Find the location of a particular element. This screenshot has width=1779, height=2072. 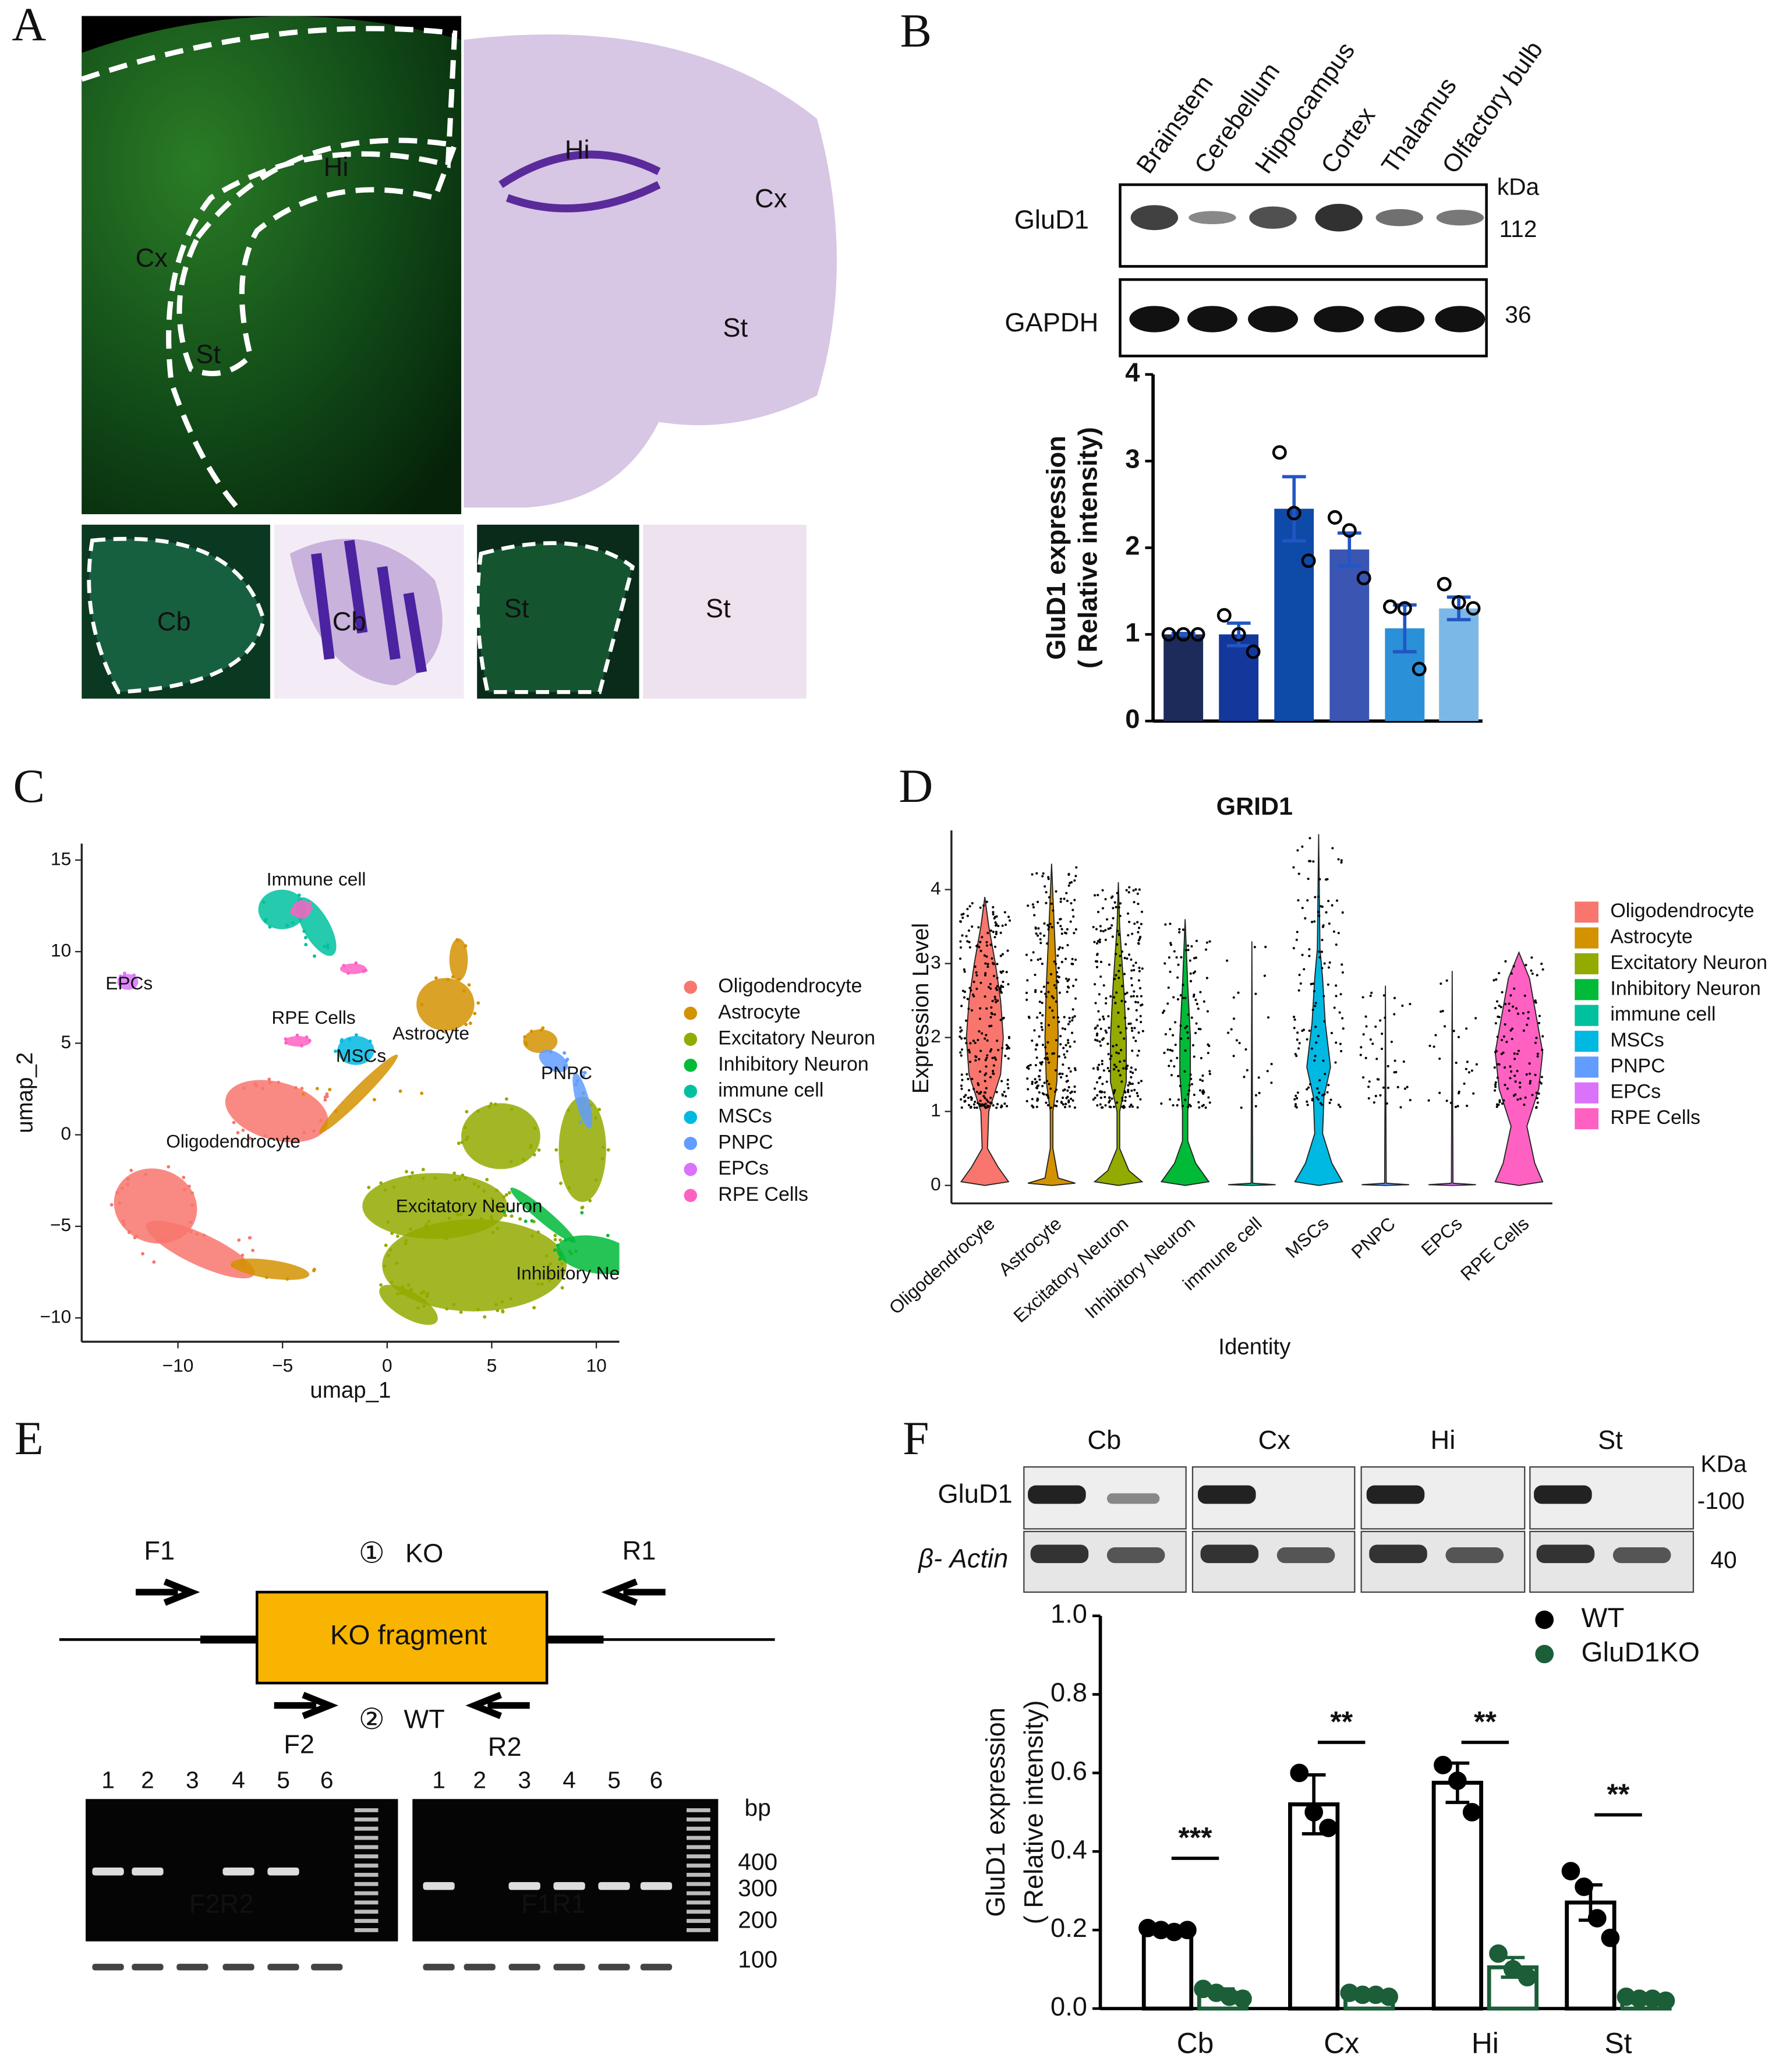

y-axis-label: GluD1 expression is located at coordinates (1056, 548).